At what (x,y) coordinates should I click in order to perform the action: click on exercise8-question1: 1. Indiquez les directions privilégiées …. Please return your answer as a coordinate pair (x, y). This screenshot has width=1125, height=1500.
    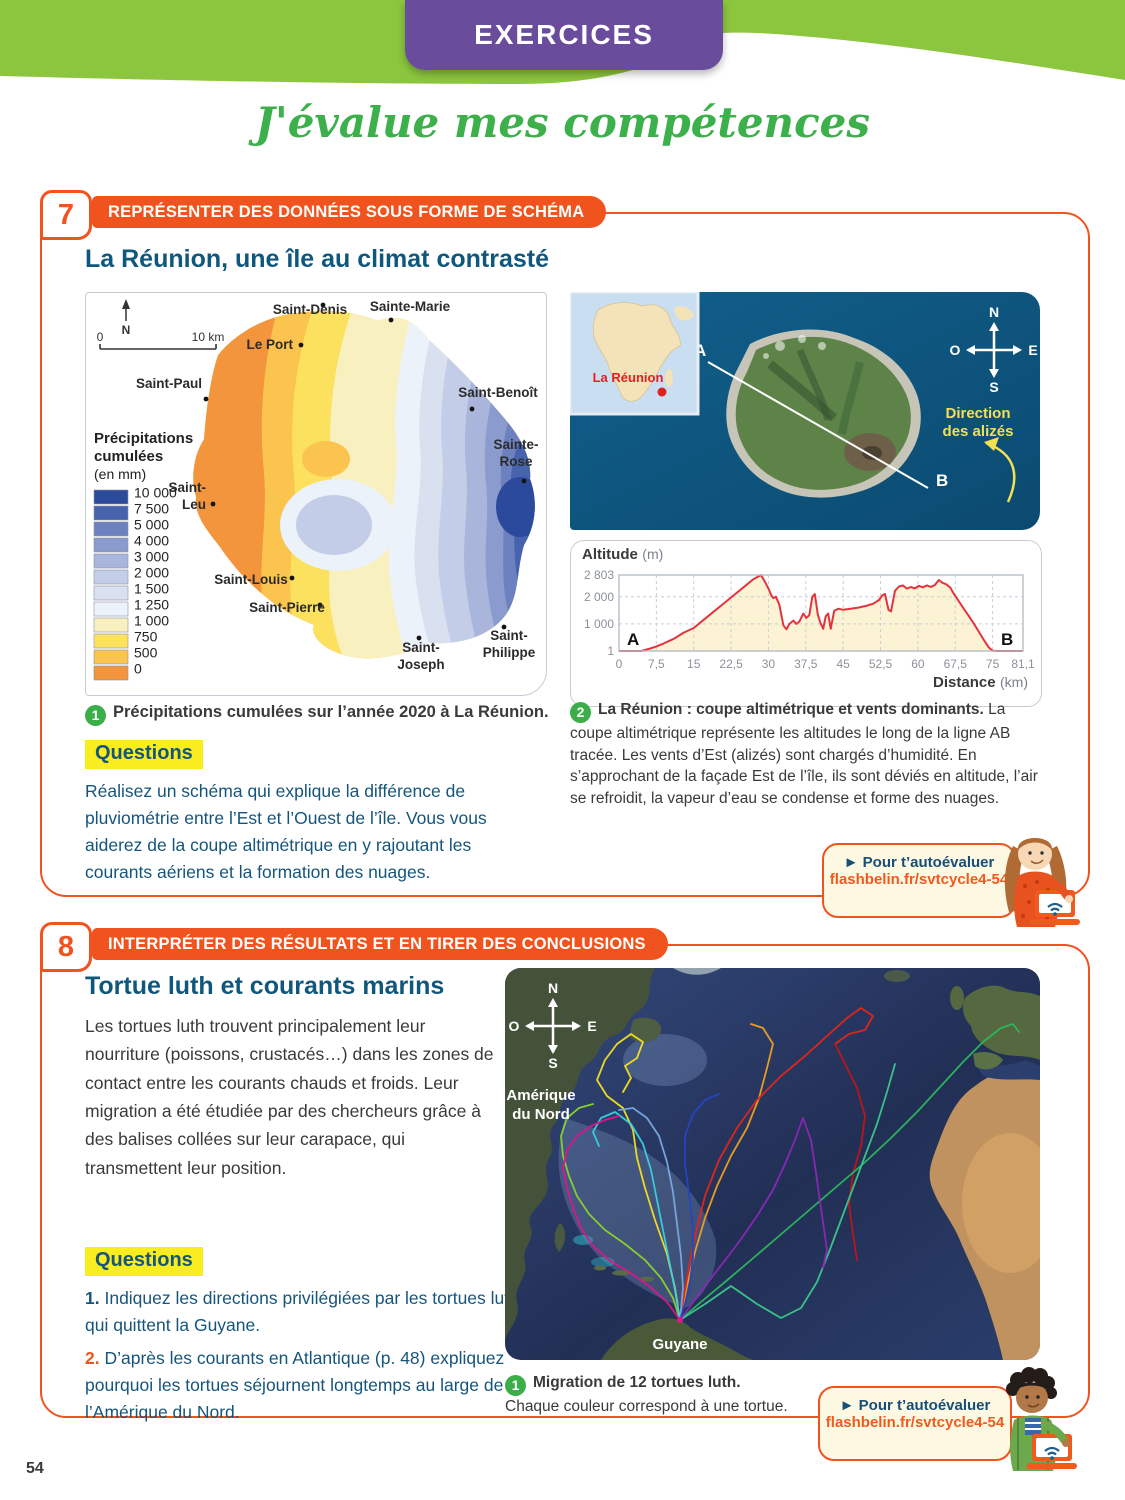
    Looking at the image, I should click on (302, 1312).